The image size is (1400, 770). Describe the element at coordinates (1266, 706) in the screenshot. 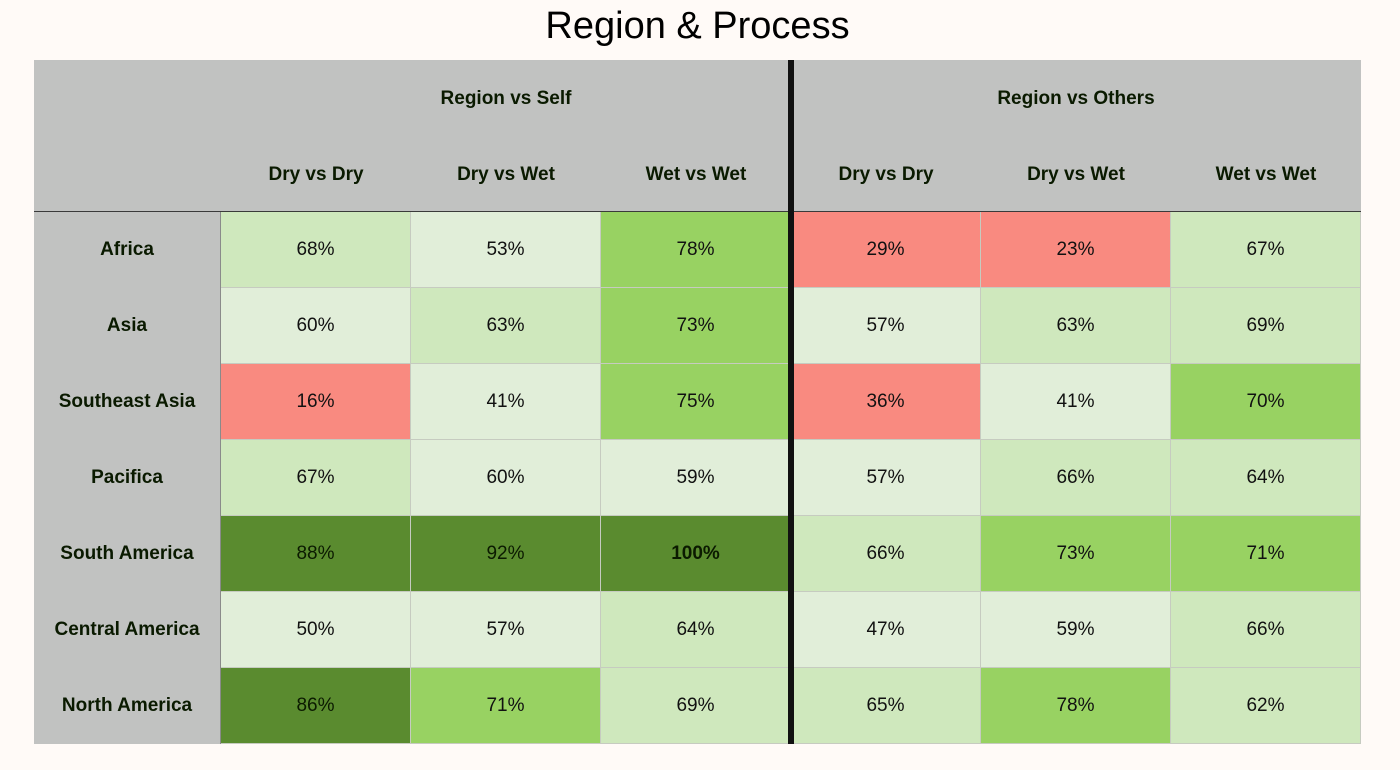

I see `heatmap-cell: 62%` at that location.